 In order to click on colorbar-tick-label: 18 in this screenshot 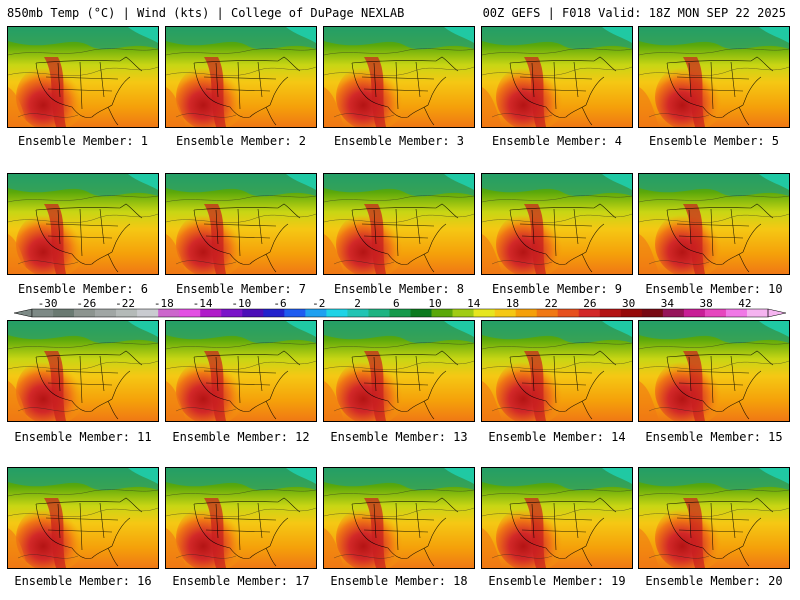, I will do `click(512, 303)`.